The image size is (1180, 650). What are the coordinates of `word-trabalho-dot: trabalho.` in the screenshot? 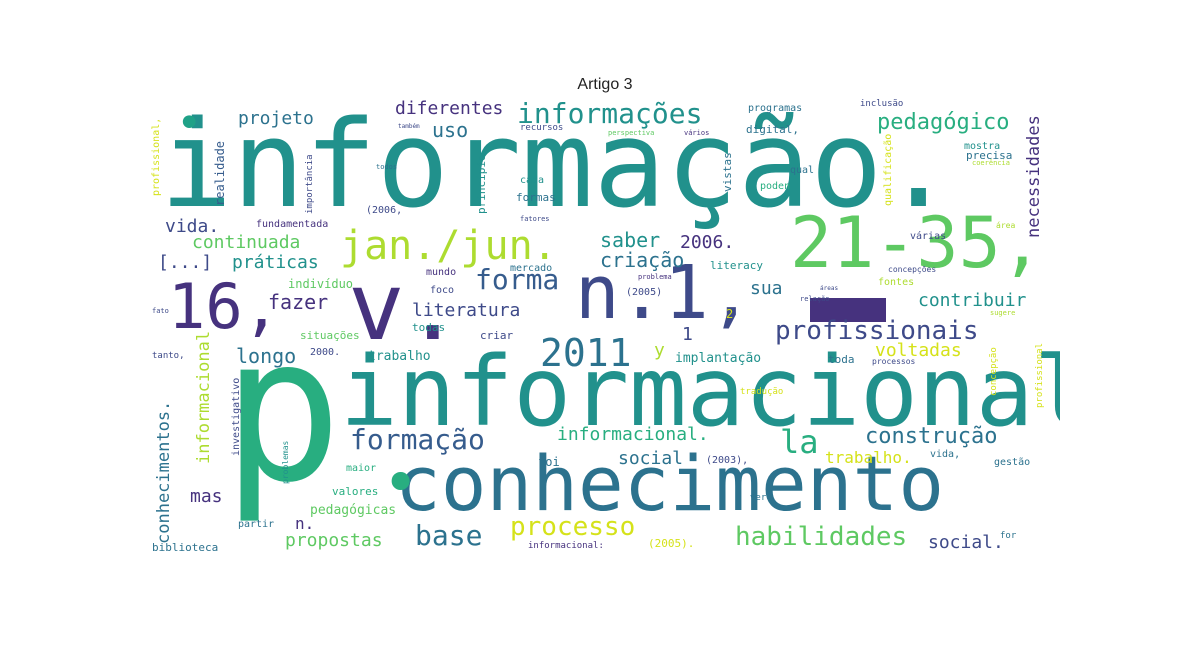 It's located at (868, 457).